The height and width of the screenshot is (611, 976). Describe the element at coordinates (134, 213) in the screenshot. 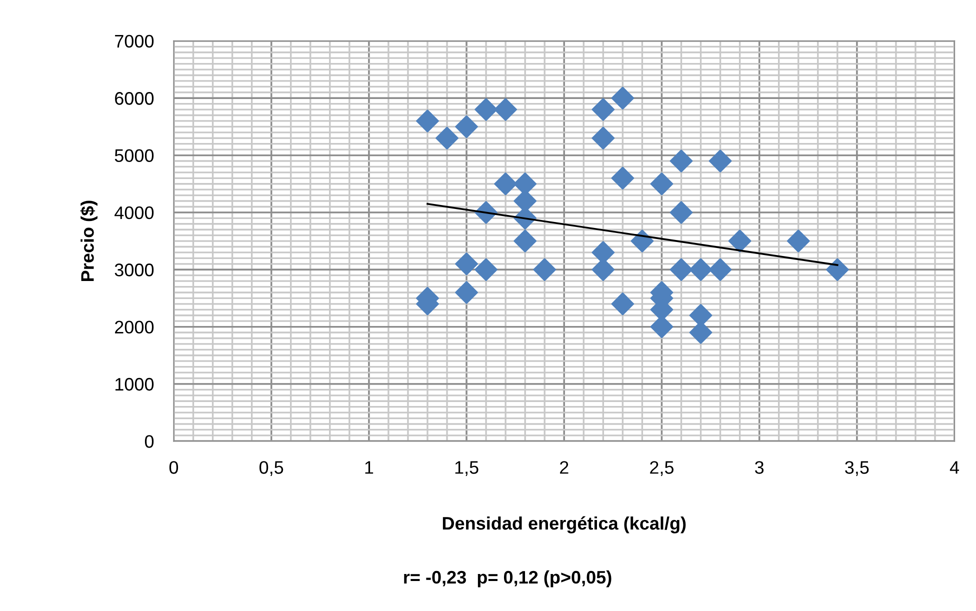

I see `y-tick-label: 4000` at that location.